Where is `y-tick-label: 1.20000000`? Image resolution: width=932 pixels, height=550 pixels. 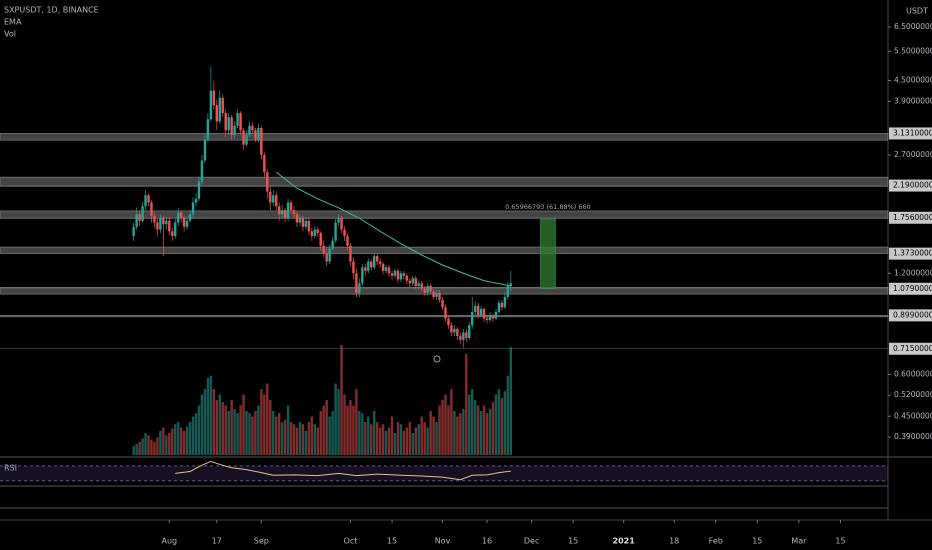 y-tick-label: 1.20000000 is located at coordinates (913, 272).